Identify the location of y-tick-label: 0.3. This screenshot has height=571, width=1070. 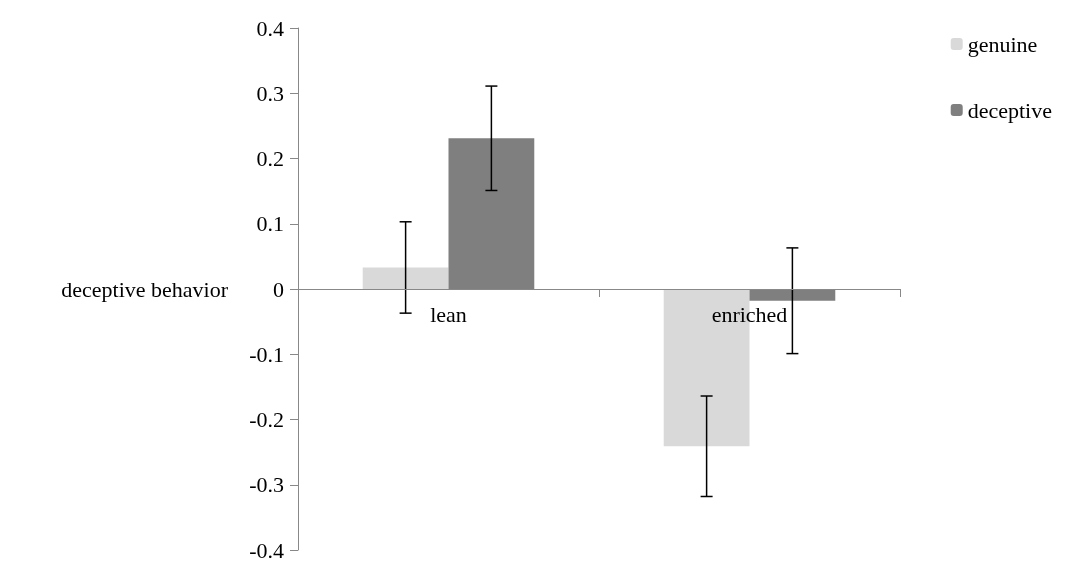
(270, 93).